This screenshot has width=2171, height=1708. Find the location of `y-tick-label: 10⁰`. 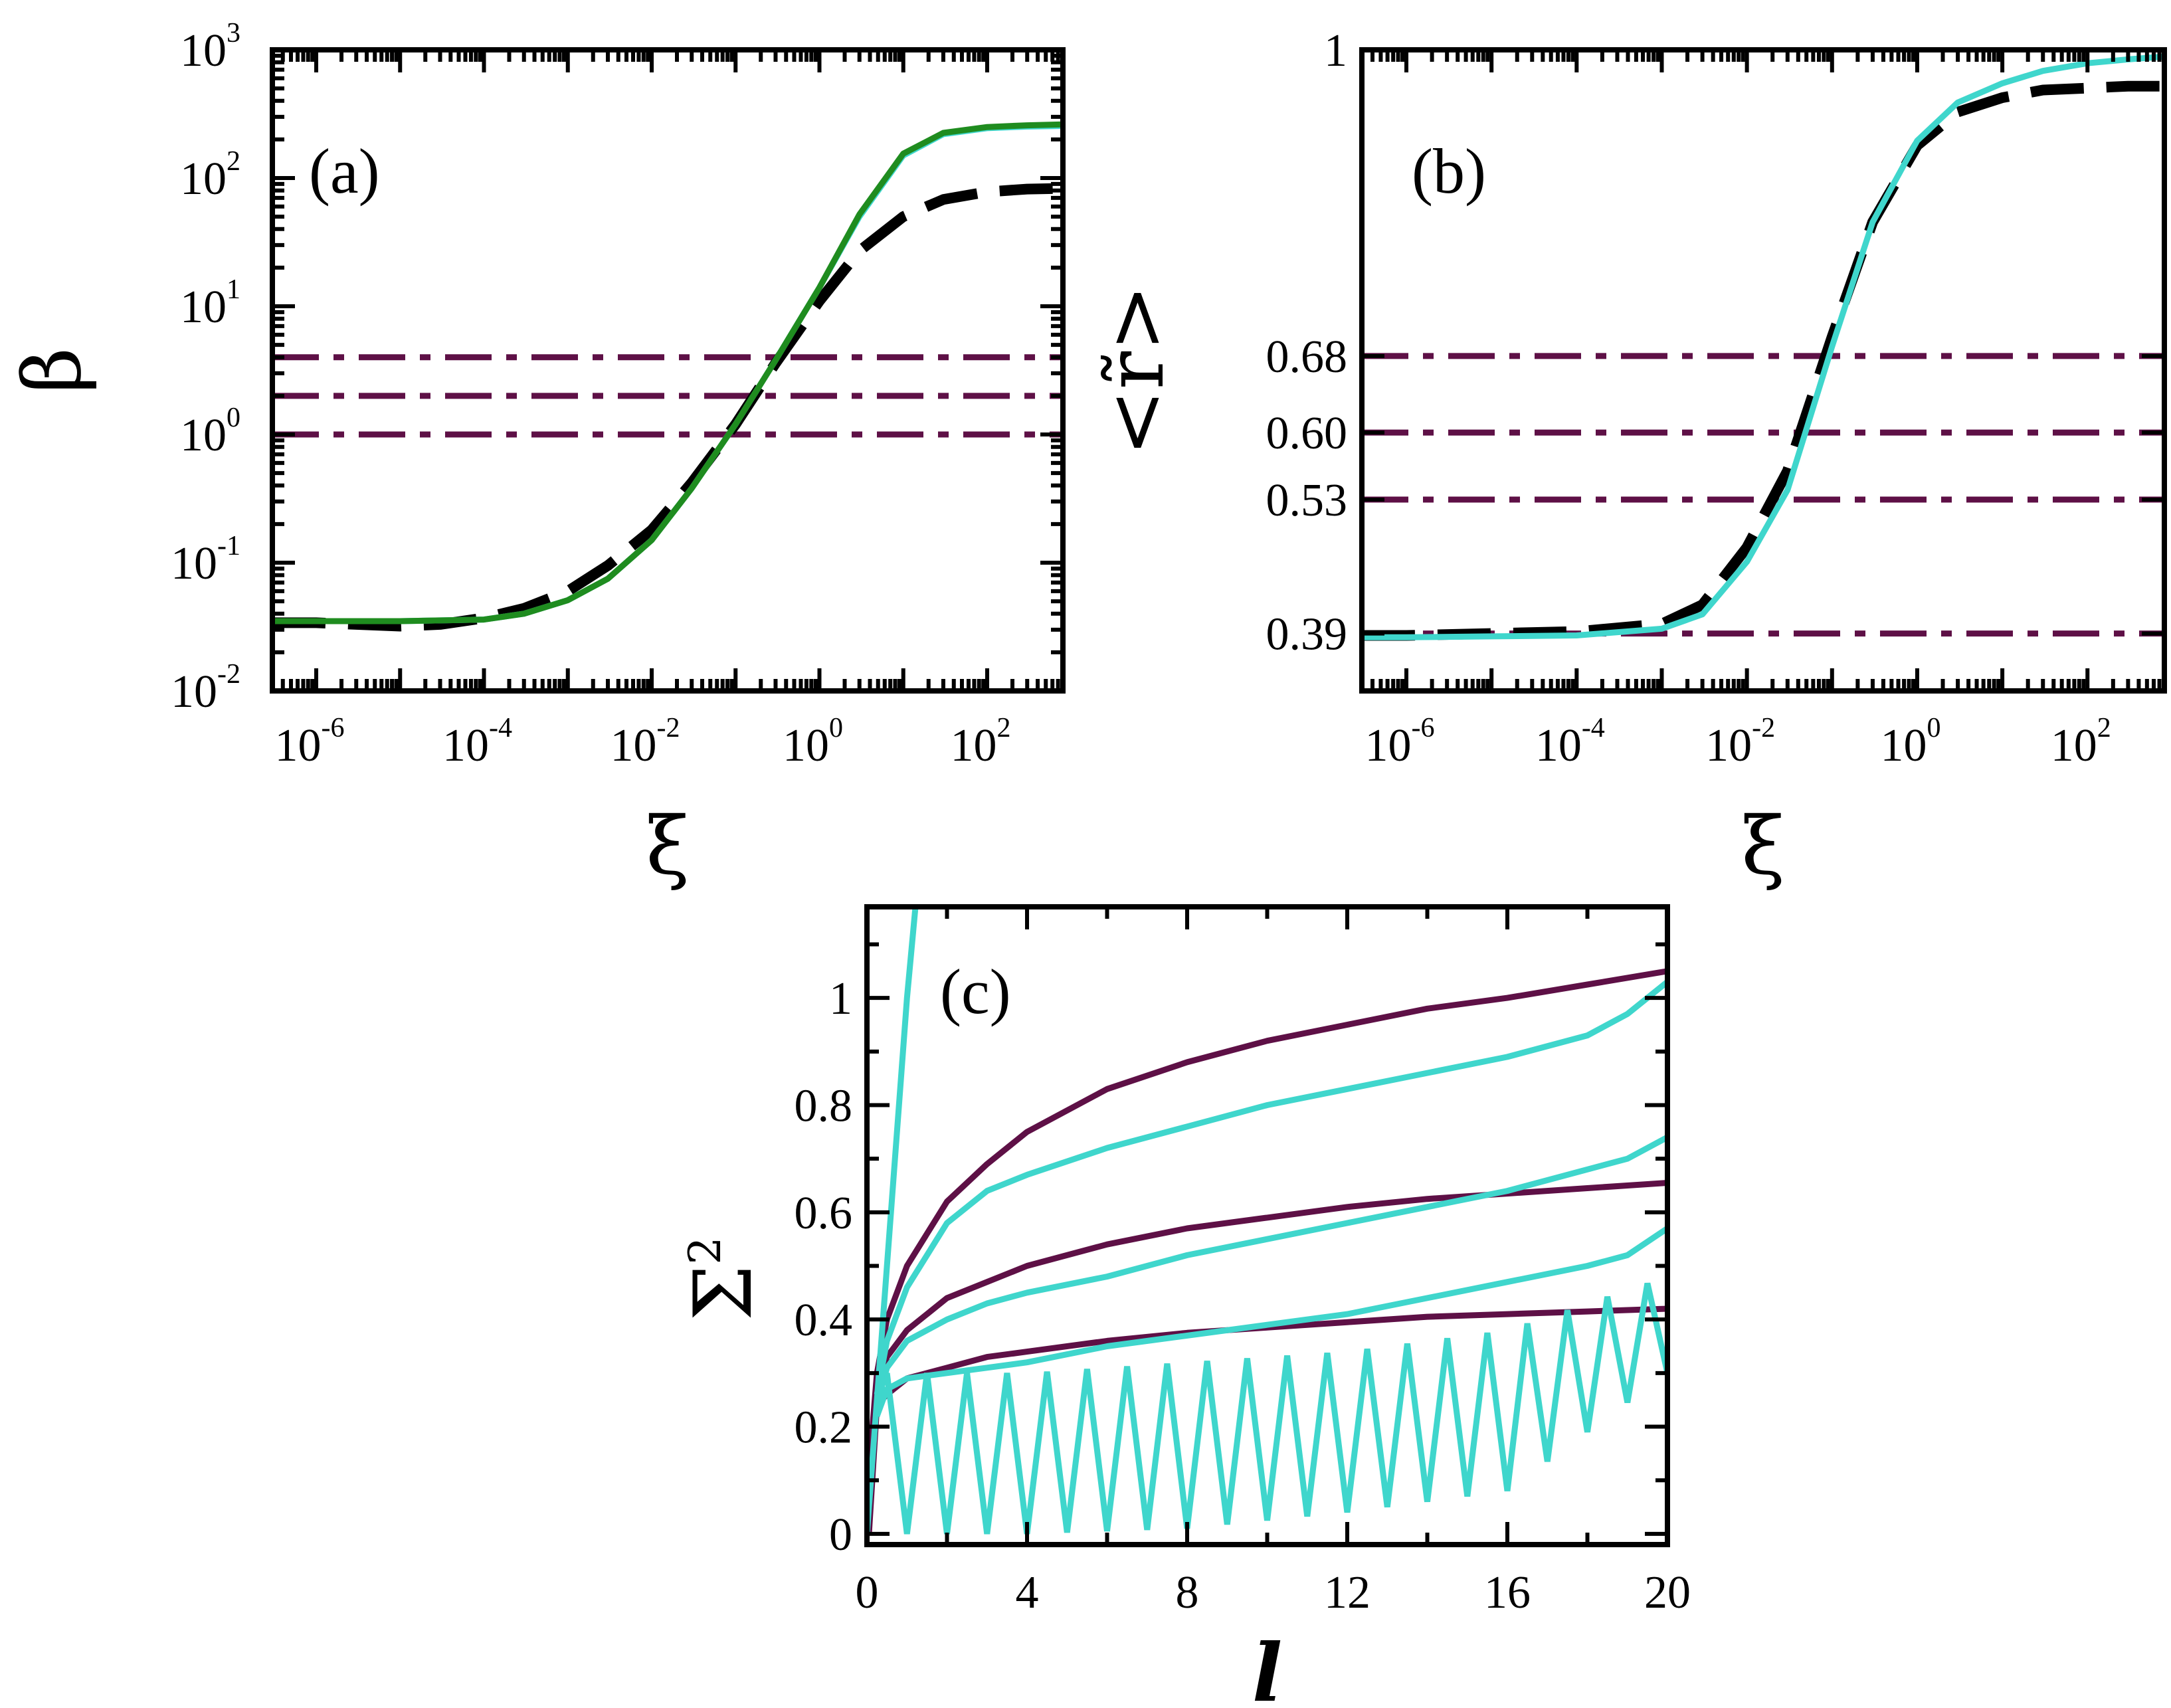

y-tick-label: 10⁰ is located at coordinates (210, 432).